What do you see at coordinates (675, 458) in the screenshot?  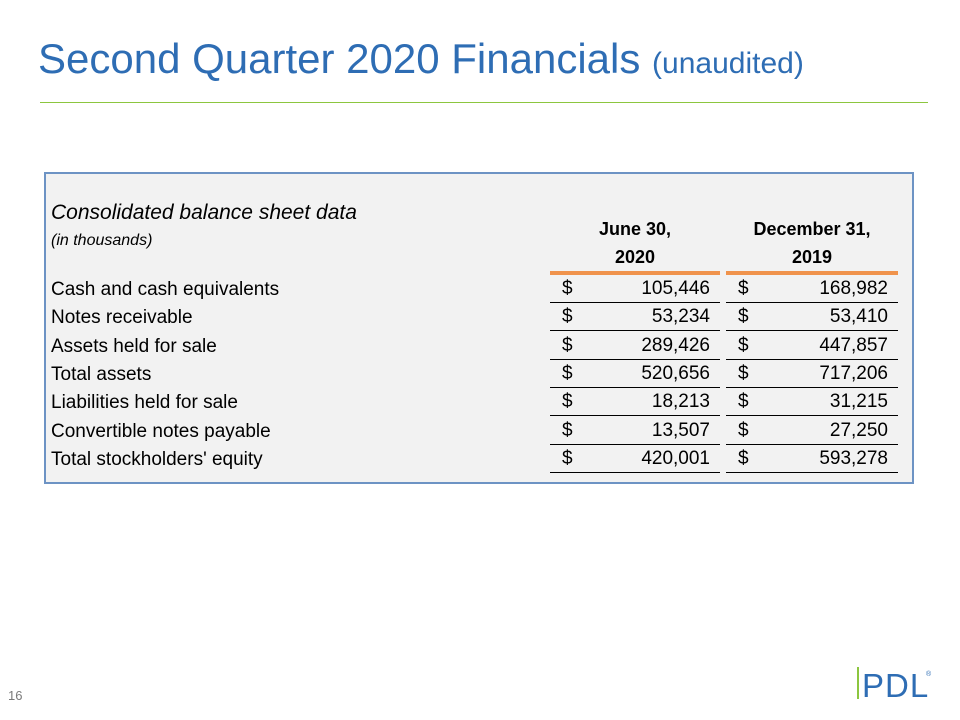 I see `cell-value: 420,001` at bounding box center [675, 458].